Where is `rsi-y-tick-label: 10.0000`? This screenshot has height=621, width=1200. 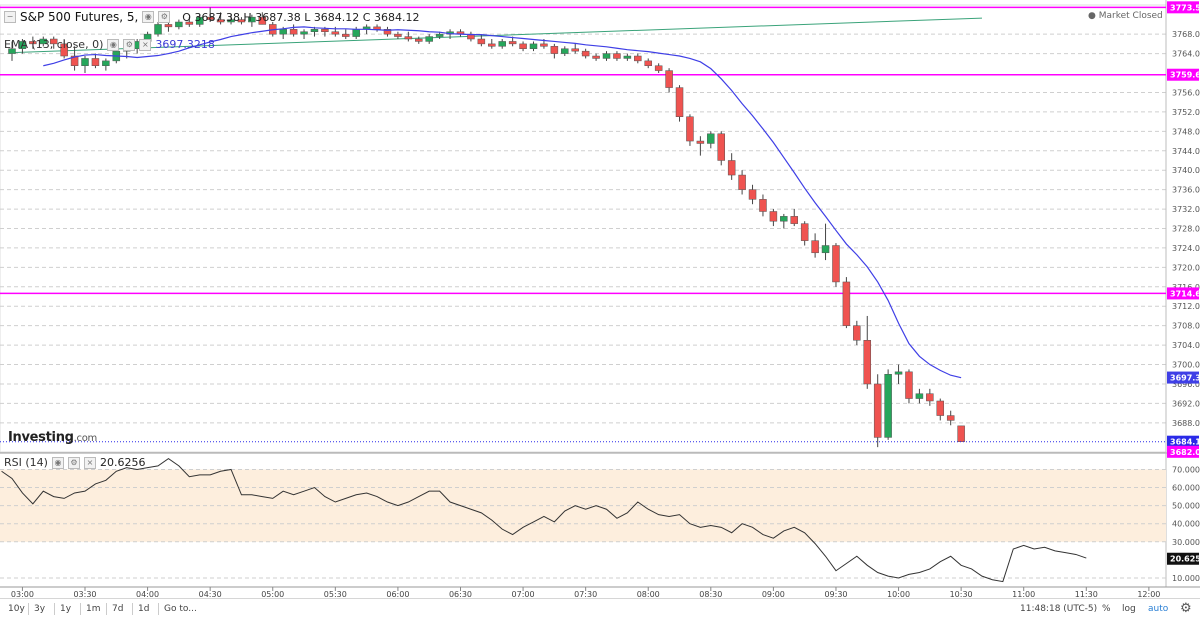 rsi-y-tick-label: 10.0000 is located at coordinates (1186, 578).